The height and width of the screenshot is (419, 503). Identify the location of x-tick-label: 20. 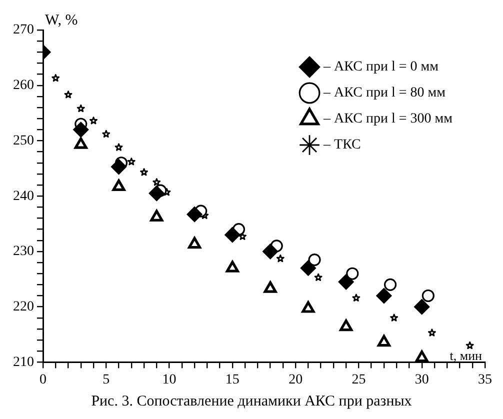
(295, 380).